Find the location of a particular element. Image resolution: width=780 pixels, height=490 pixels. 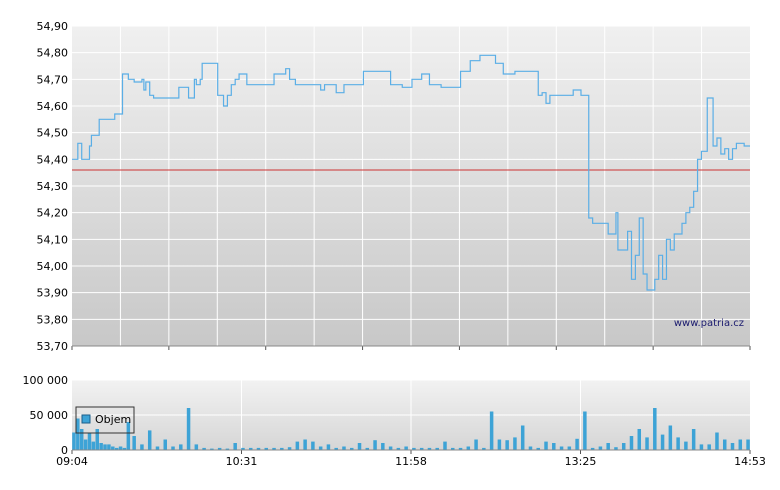

price-y-tick-label: 54,60 is located at coordinates (53, 106).